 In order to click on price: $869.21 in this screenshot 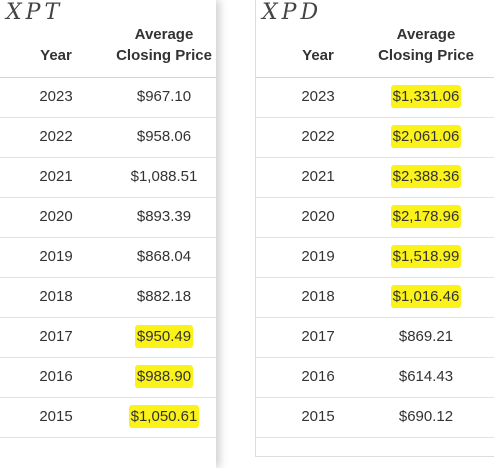, I will do `click(426, 336)`.